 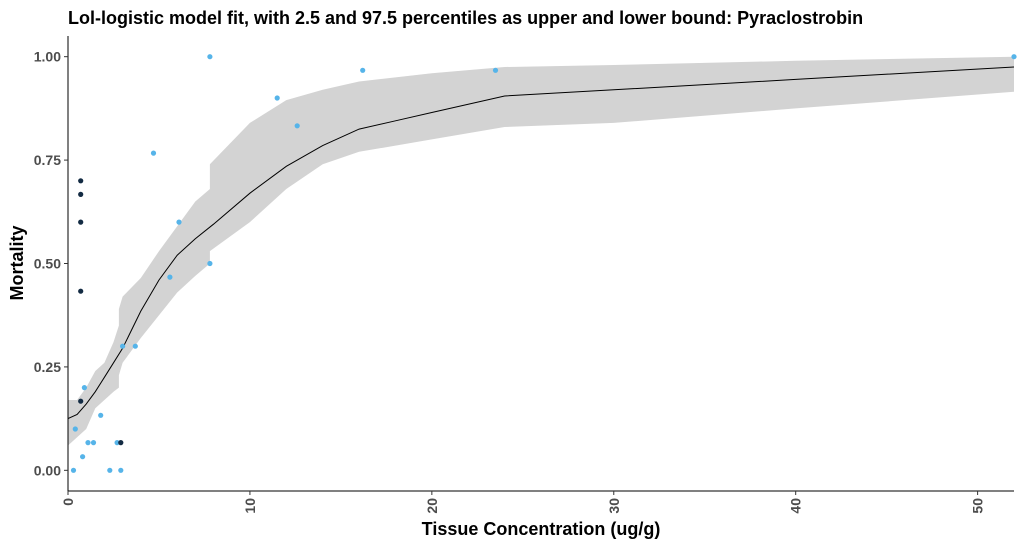 I want to click on y-axis-title: Mortality, so click(x=17, y=262).